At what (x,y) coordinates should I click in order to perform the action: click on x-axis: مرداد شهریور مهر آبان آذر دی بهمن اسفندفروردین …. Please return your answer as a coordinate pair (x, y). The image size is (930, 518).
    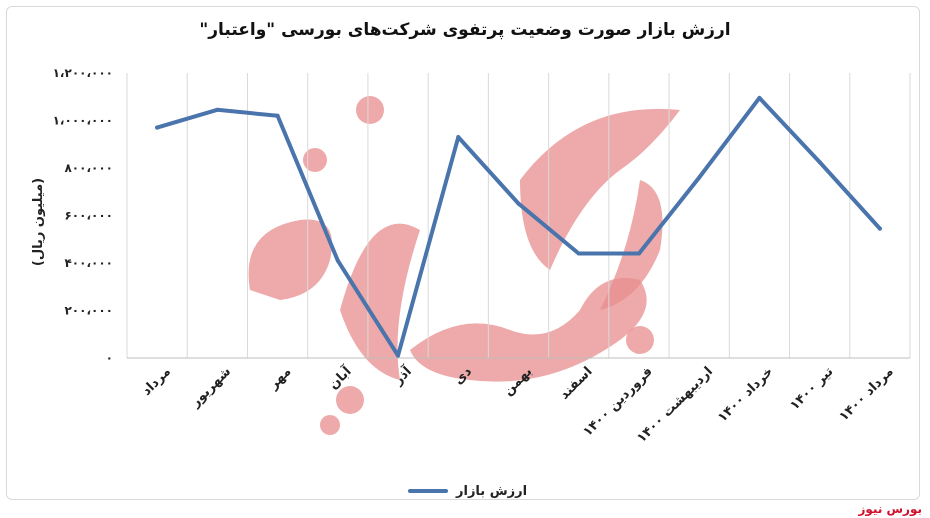
    Looking at the image, I should click on (518, 401).